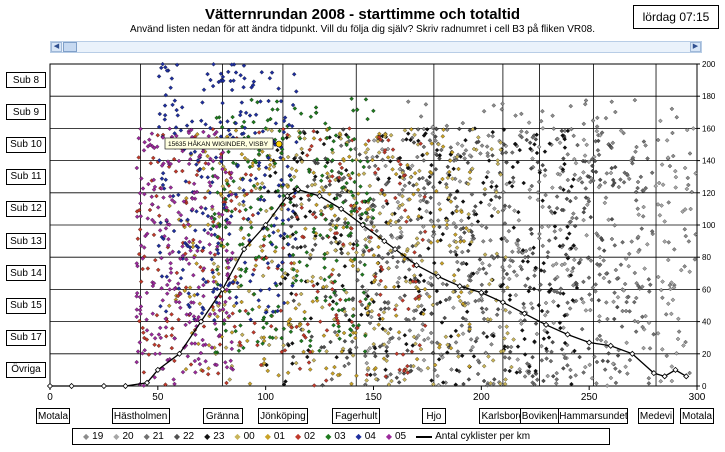 This screenshot has height=452, width=725. Describe the element at coordinates (282, 416) in the screenshot. I see `checkpoint-button: Jönköping` at that location.